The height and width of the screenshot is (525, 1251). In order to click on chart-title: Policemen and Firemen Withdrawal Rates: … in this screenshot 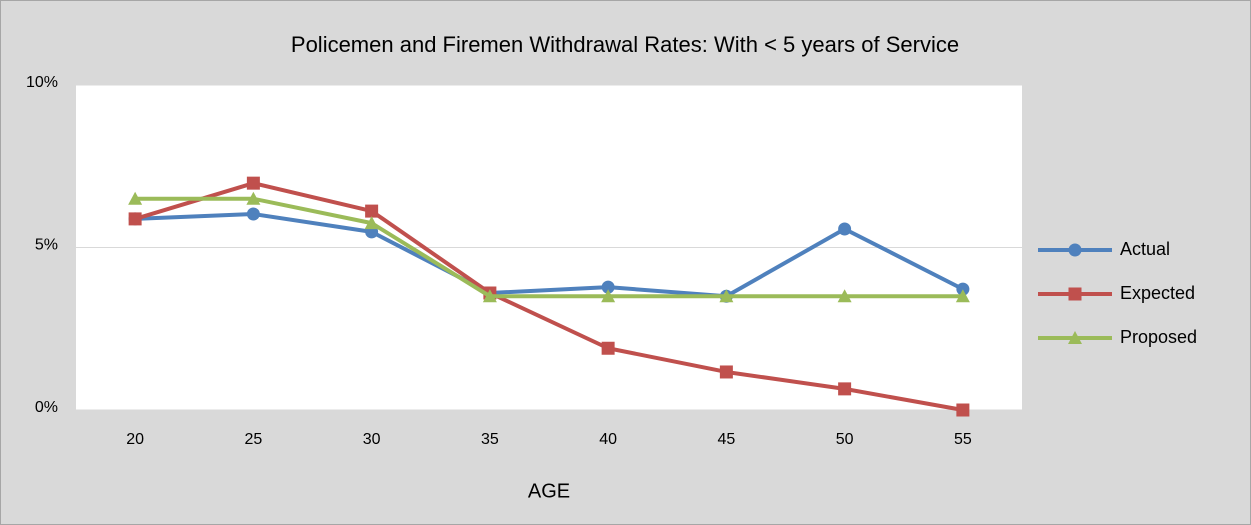, I will do `click(625, 44)`.